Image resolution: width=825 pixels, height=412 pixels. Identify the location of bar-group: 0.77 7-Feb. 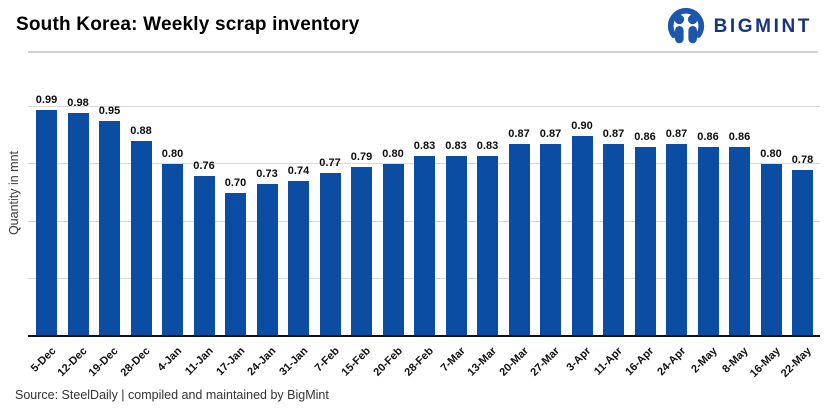
(326, 222).